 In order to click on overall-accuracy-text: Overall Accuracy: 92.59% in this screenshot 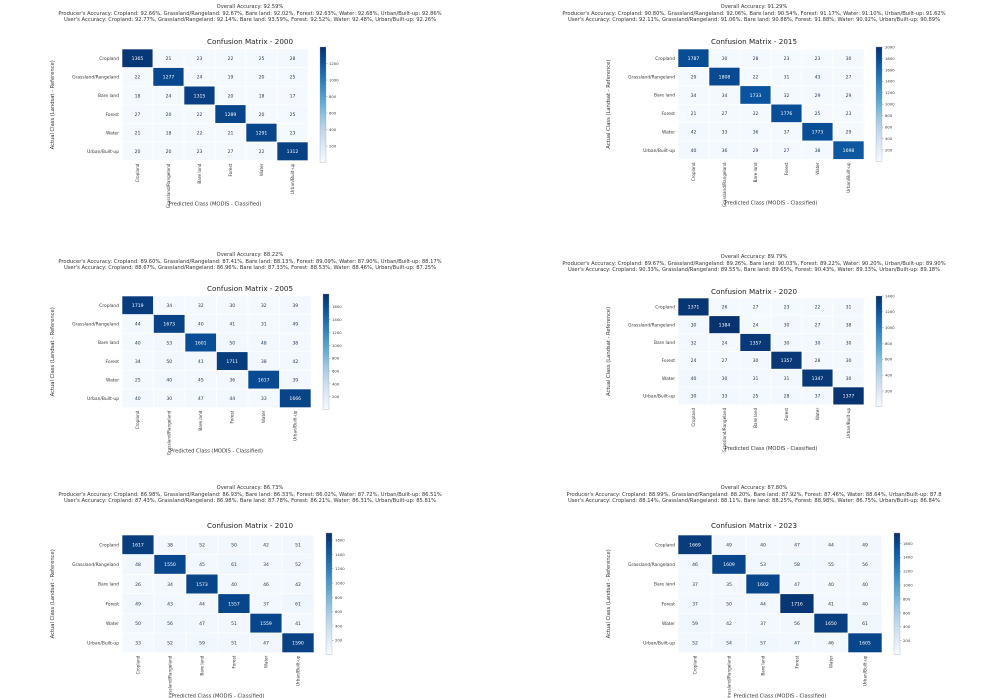, I will do `click(250, 7)`.